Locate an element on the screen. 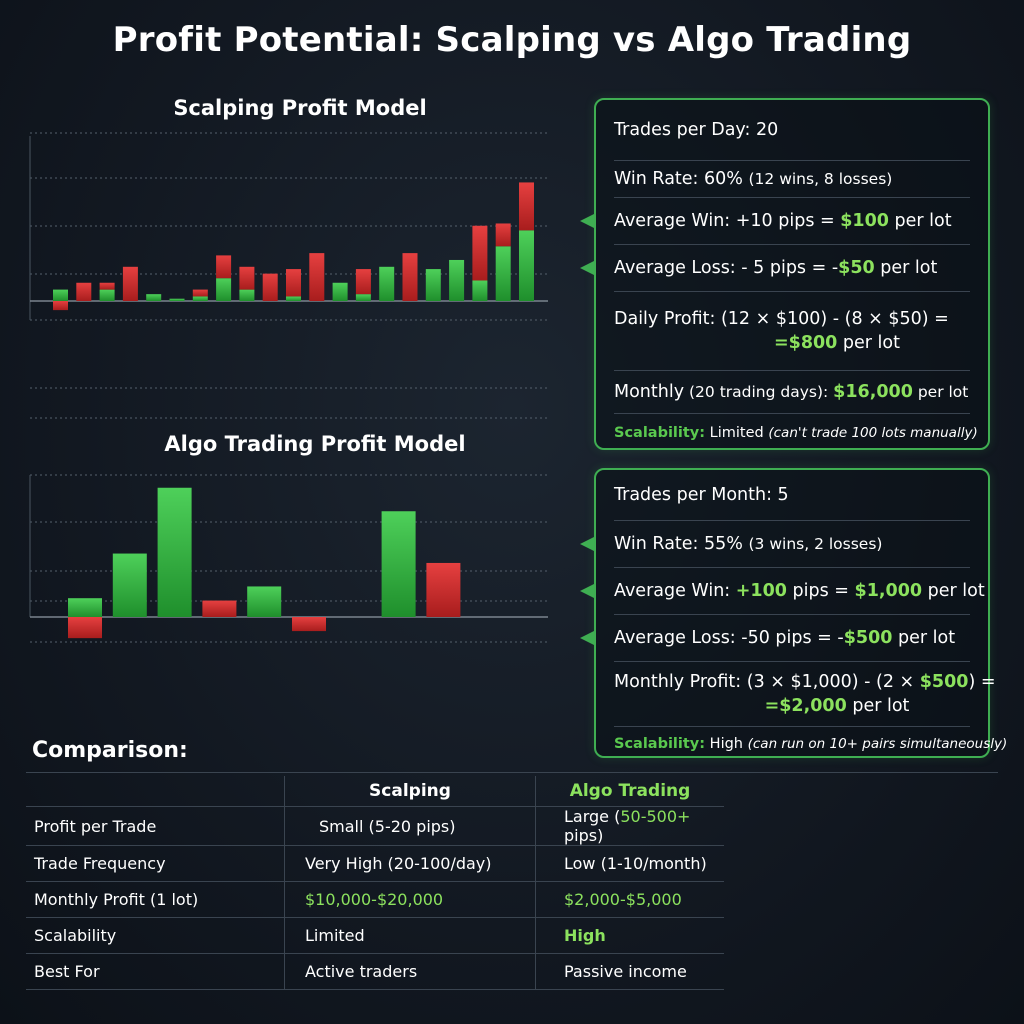 This screenshot has height=1024, width=1024. algo-scalability-value: High is located at coordinates (726, 744).